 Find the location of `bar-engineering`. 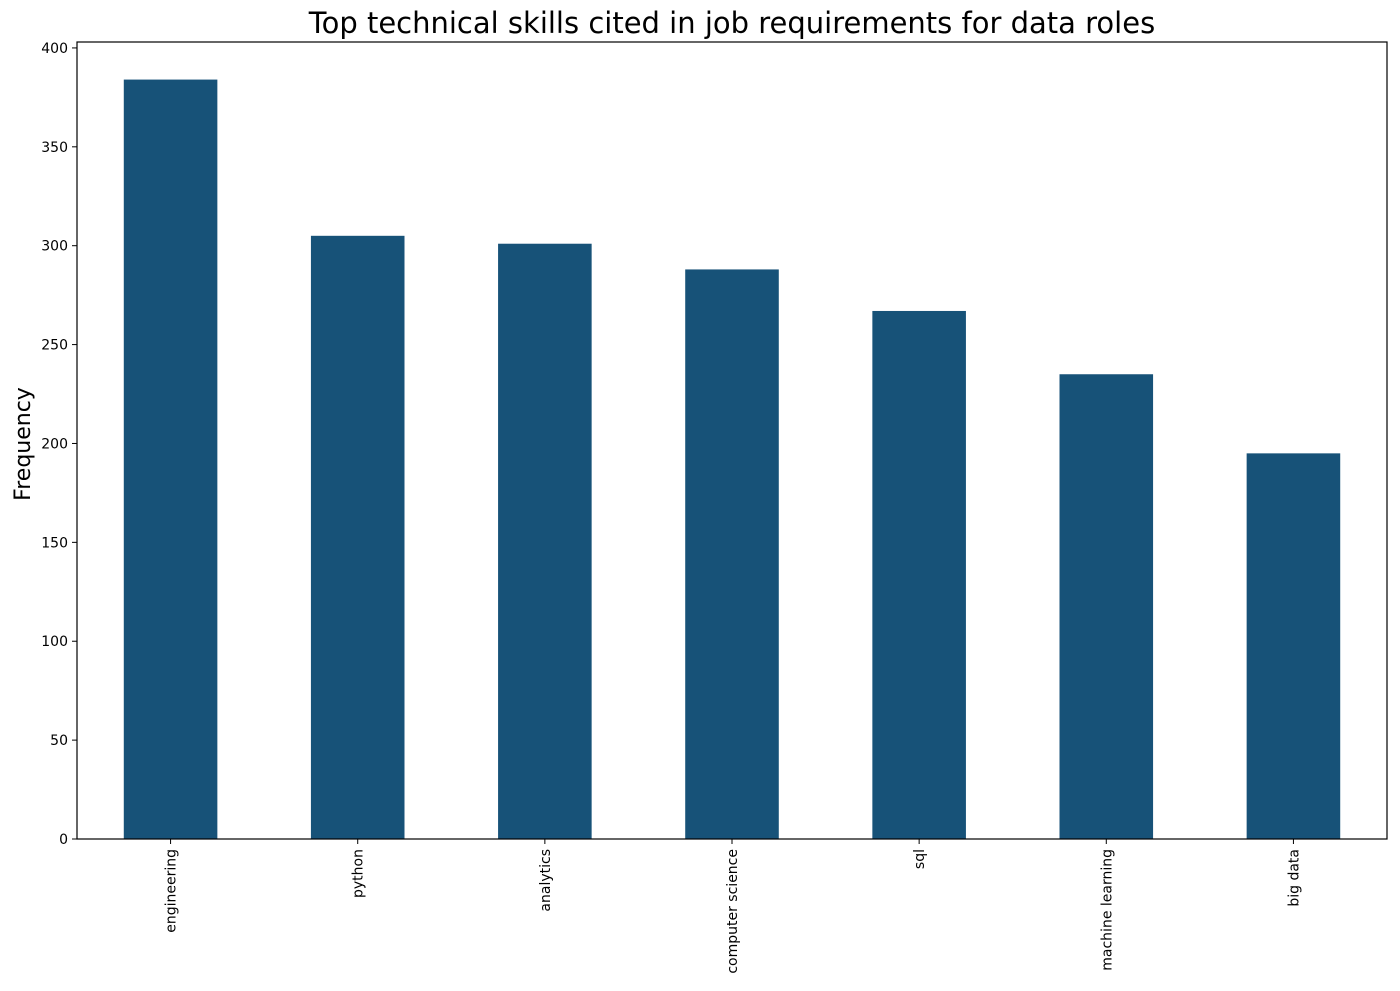

bar-engineering is located at coordinates (170, 459).